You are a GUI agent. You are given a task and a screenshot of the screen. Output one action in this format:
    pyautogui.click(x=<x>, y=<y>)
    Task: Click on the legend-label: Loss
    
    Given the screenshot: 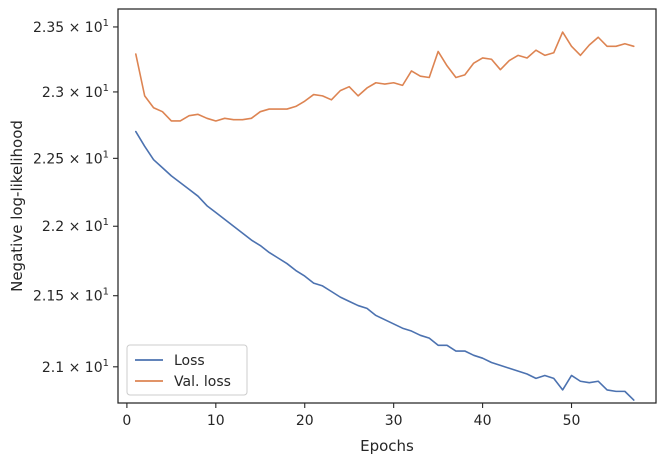 What is the action you would take?
    pyautogui.click(x=189, y=361)
    